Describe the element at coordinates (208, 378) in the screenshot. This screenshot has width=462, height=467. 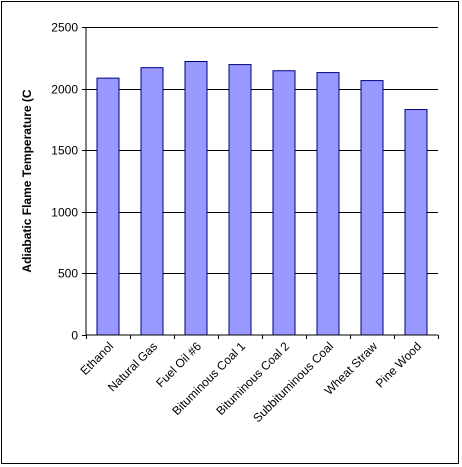
I see `x-tick-label: Bituminous Coal 1` at that location.